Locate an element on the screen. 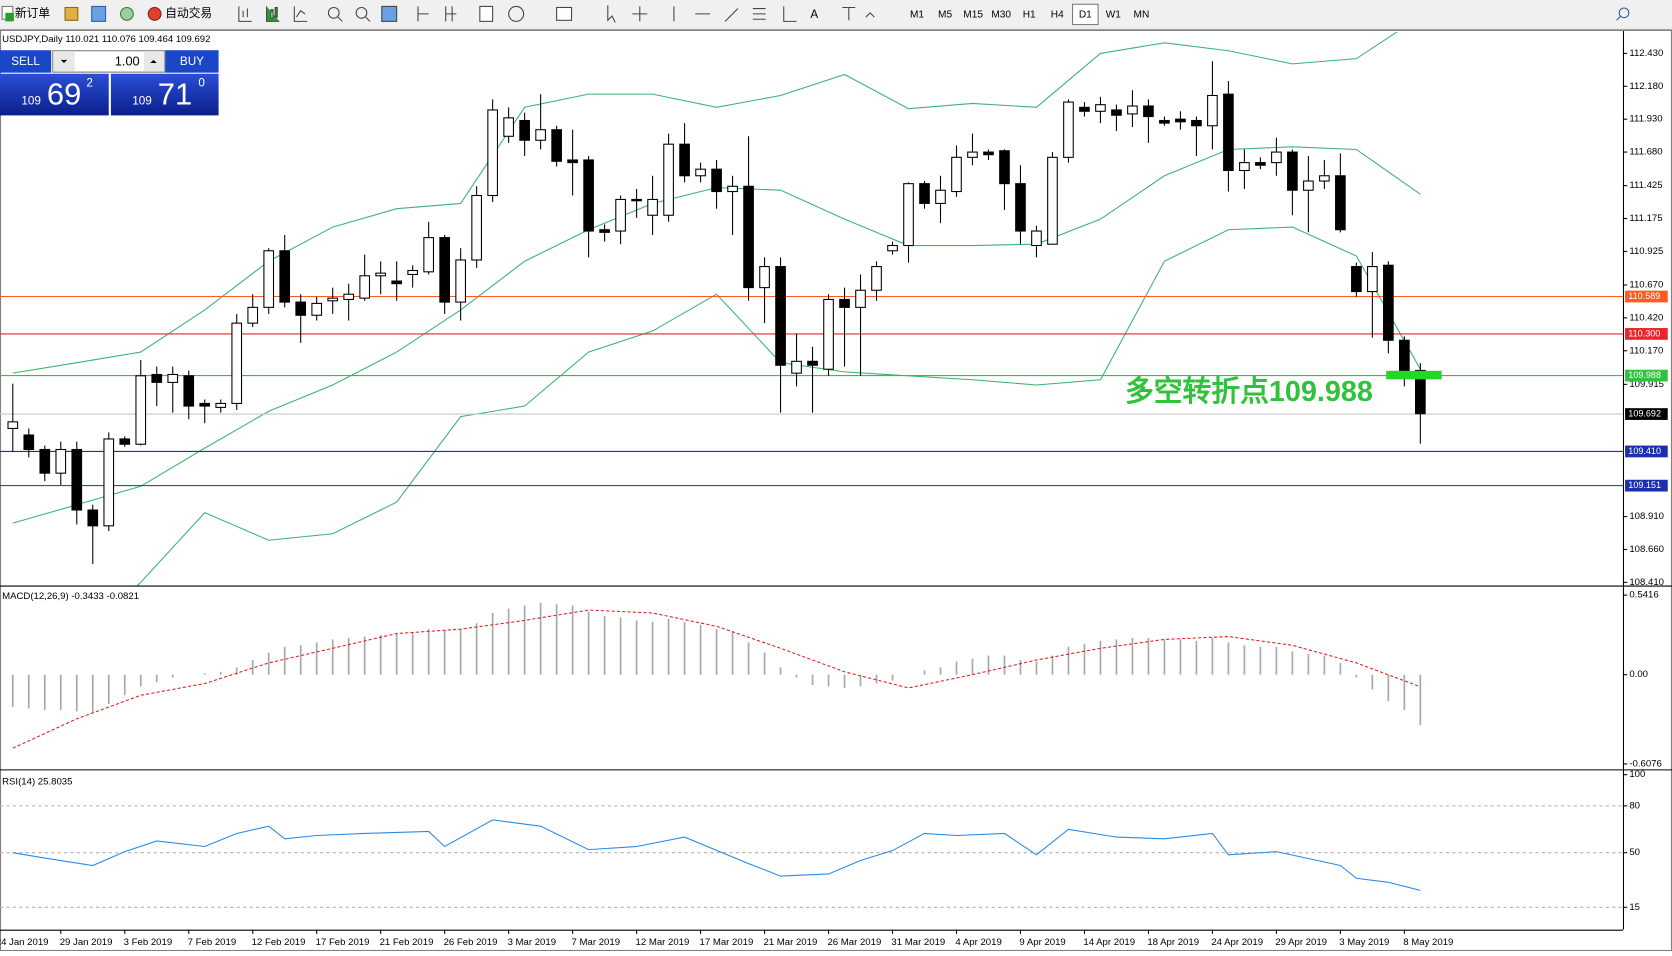 The width and height of the screenshot is (1672, 956). timeframe-button: H4 is located at coordinates (1057, 15).